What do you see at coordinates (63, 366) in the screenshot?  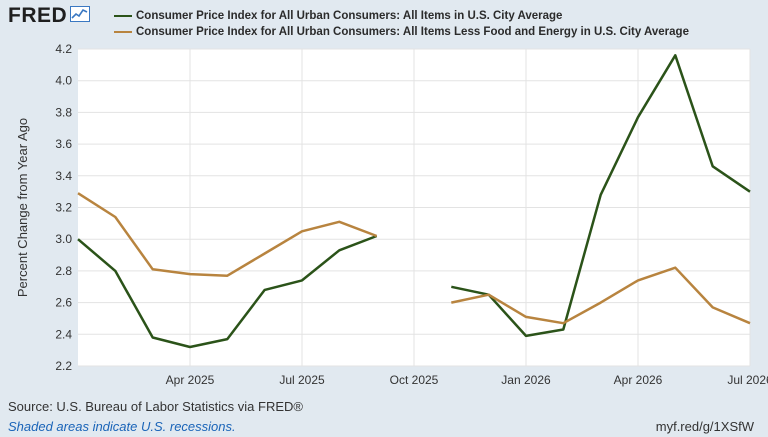 I see `y-tick-label: 2.2` at bounding box center [63, 366].